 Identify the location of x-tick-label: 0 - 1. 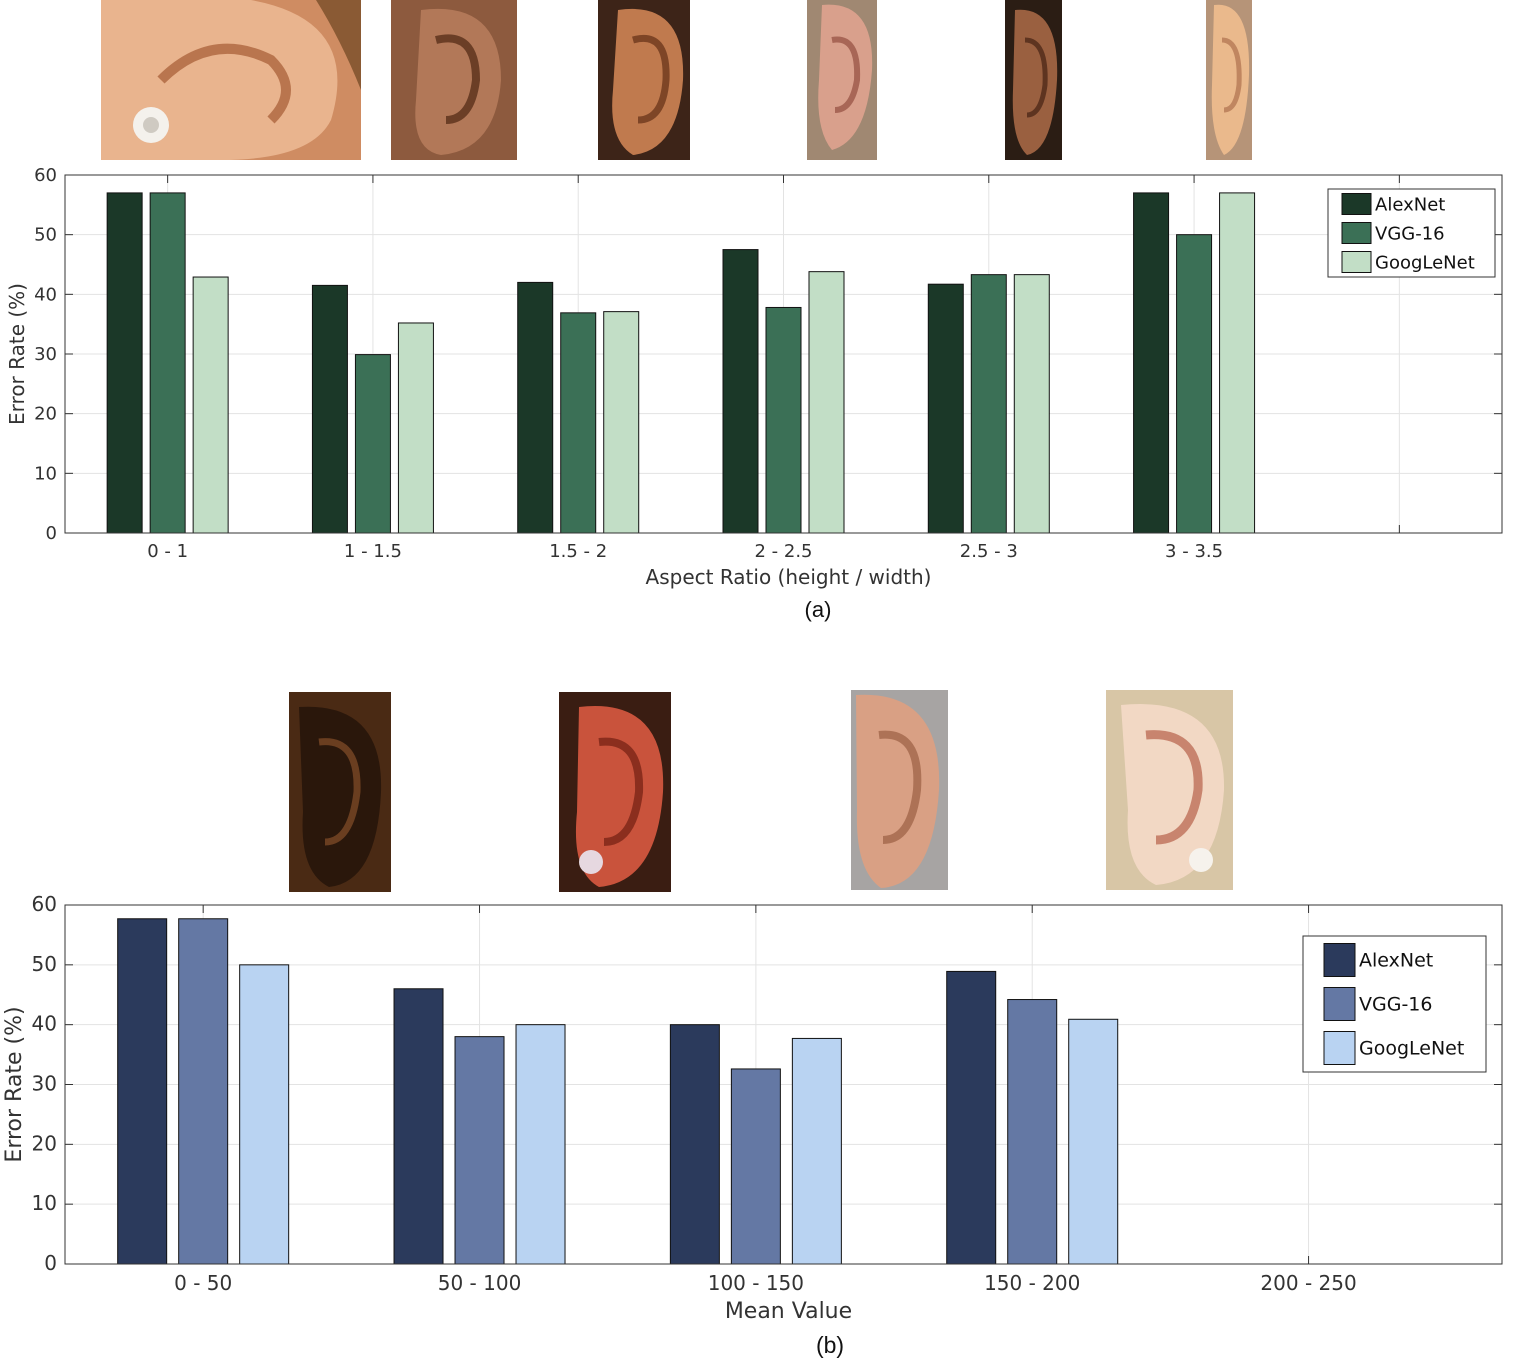
(167, 551).